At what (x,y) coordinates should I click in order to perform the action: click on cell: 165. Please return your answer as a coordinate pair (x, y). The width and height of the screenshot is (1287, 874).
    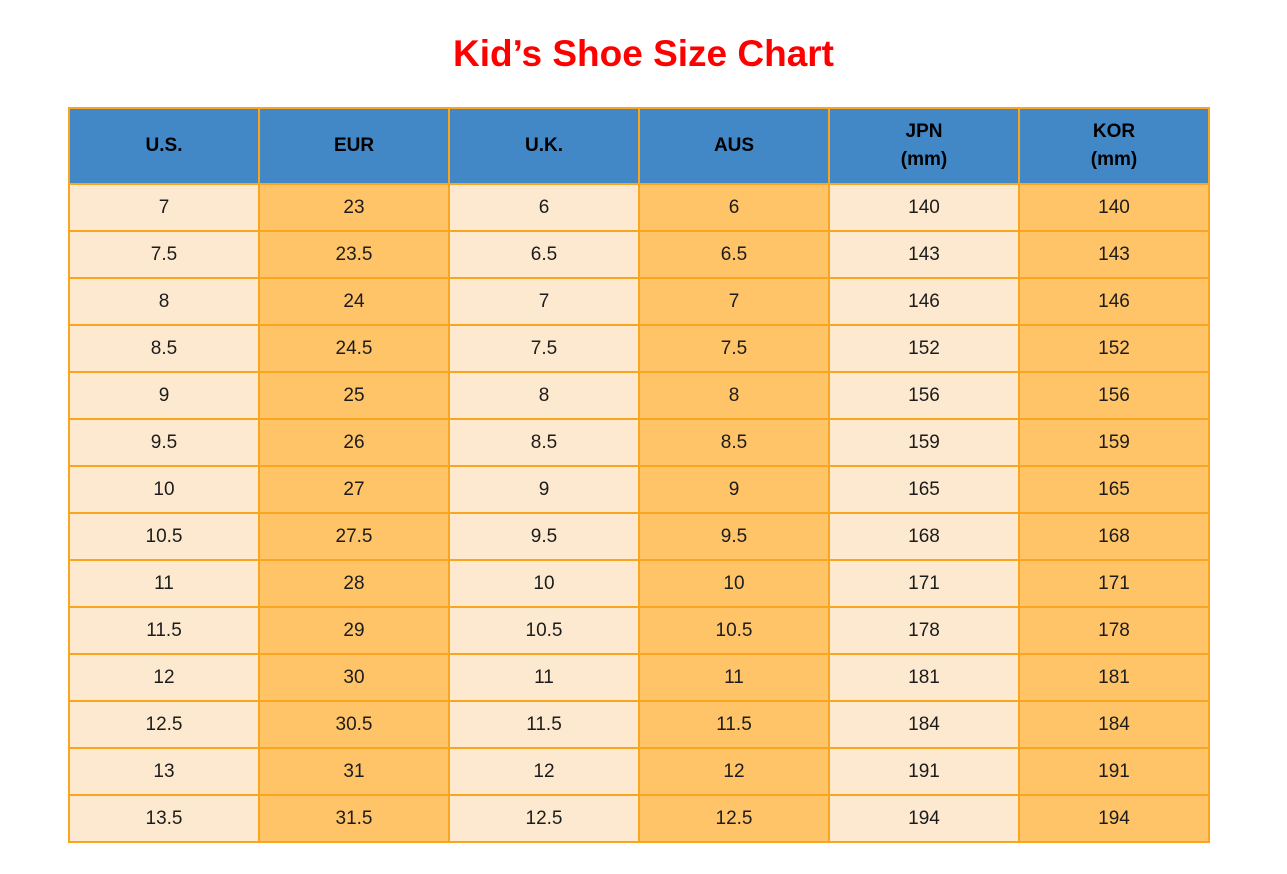
    Looking at the image, I should click on (924, 489).